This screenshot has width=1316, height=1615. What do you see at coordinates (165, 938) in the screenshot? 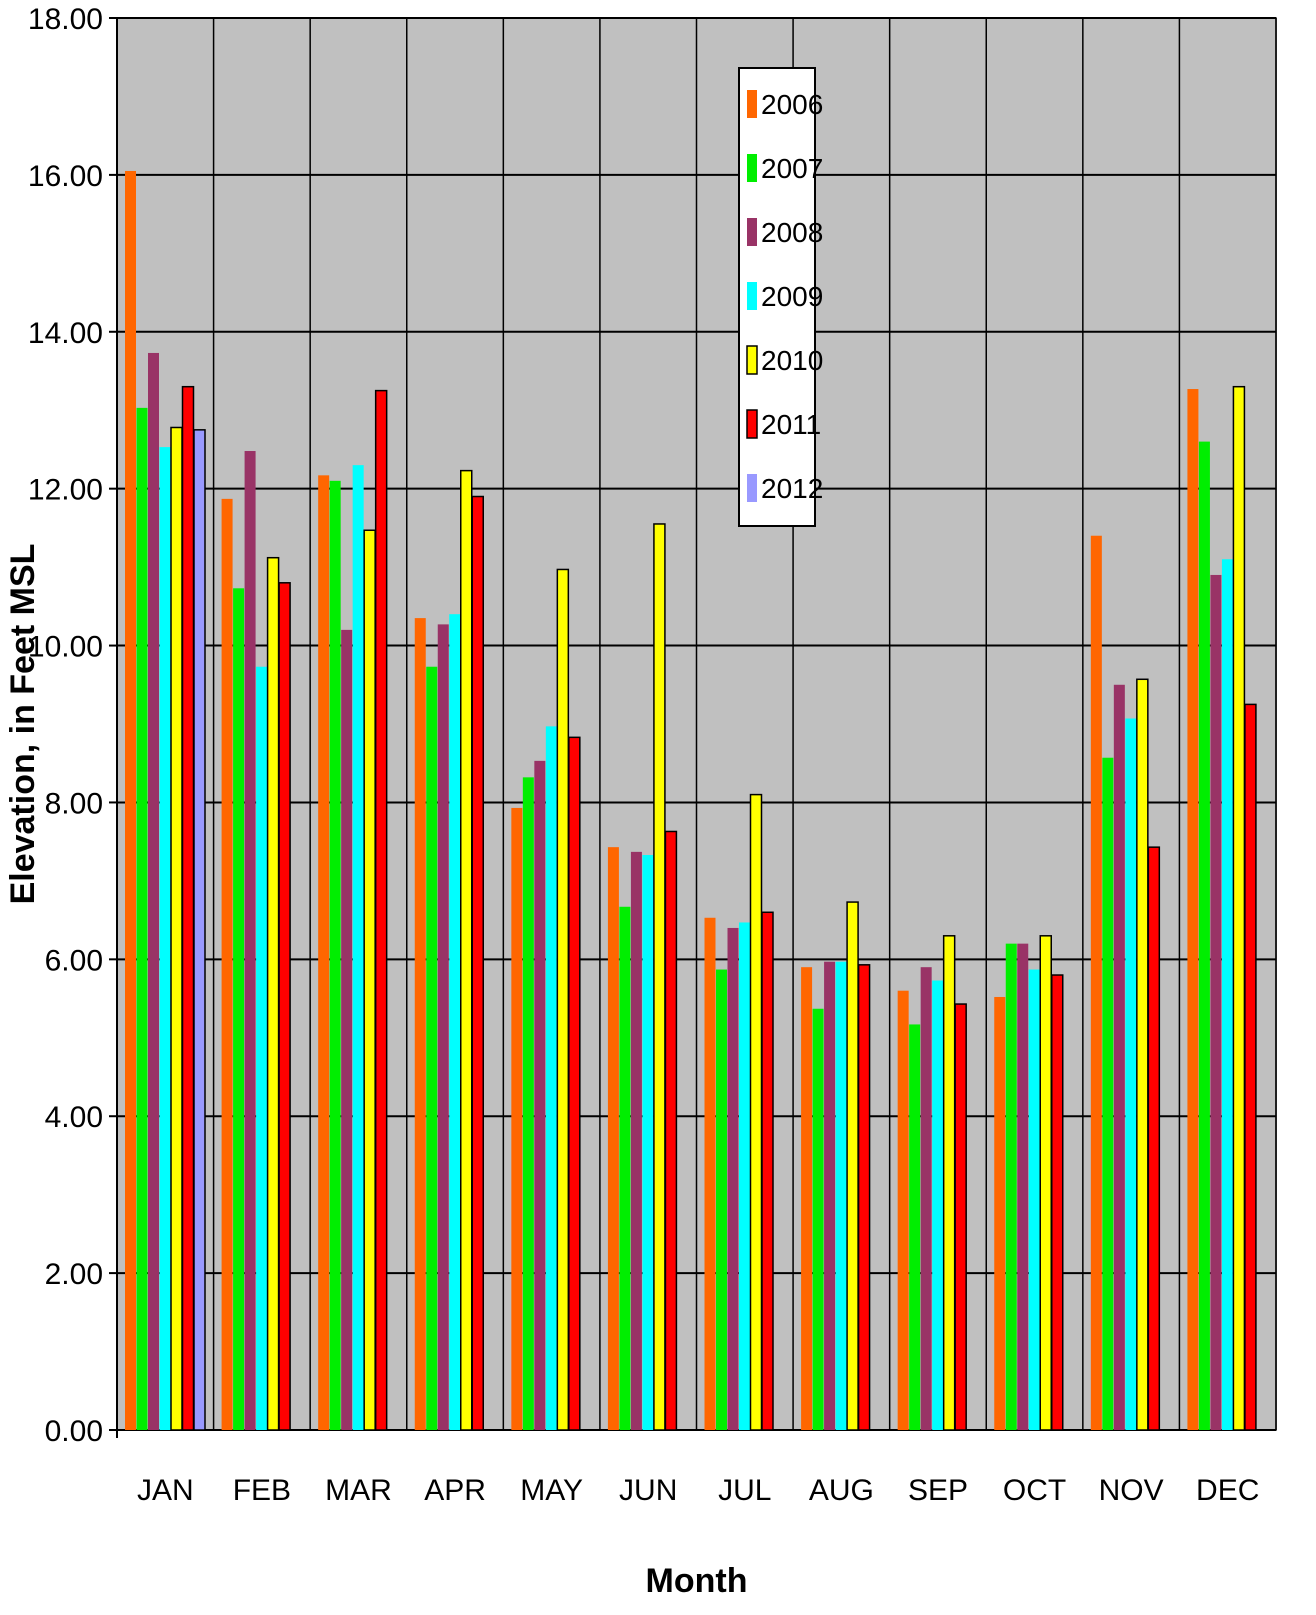
I see `bar-2009-jan` at bounding box center [165, 938].